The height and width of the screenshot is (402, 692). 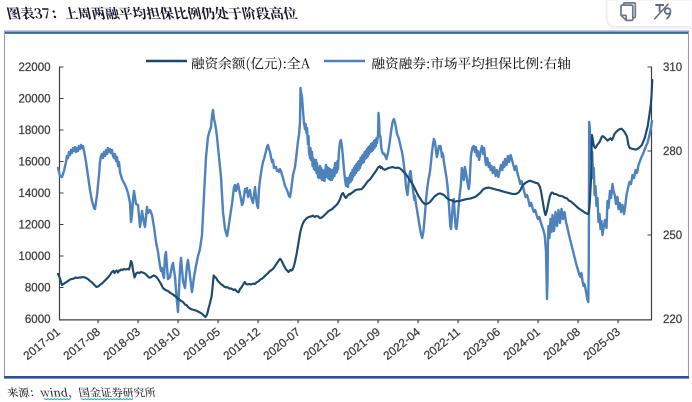 What do you see at coordinates (35, 100) in the screenshot?
I see `svg-text: 20000` at bounding box center [35, 100].